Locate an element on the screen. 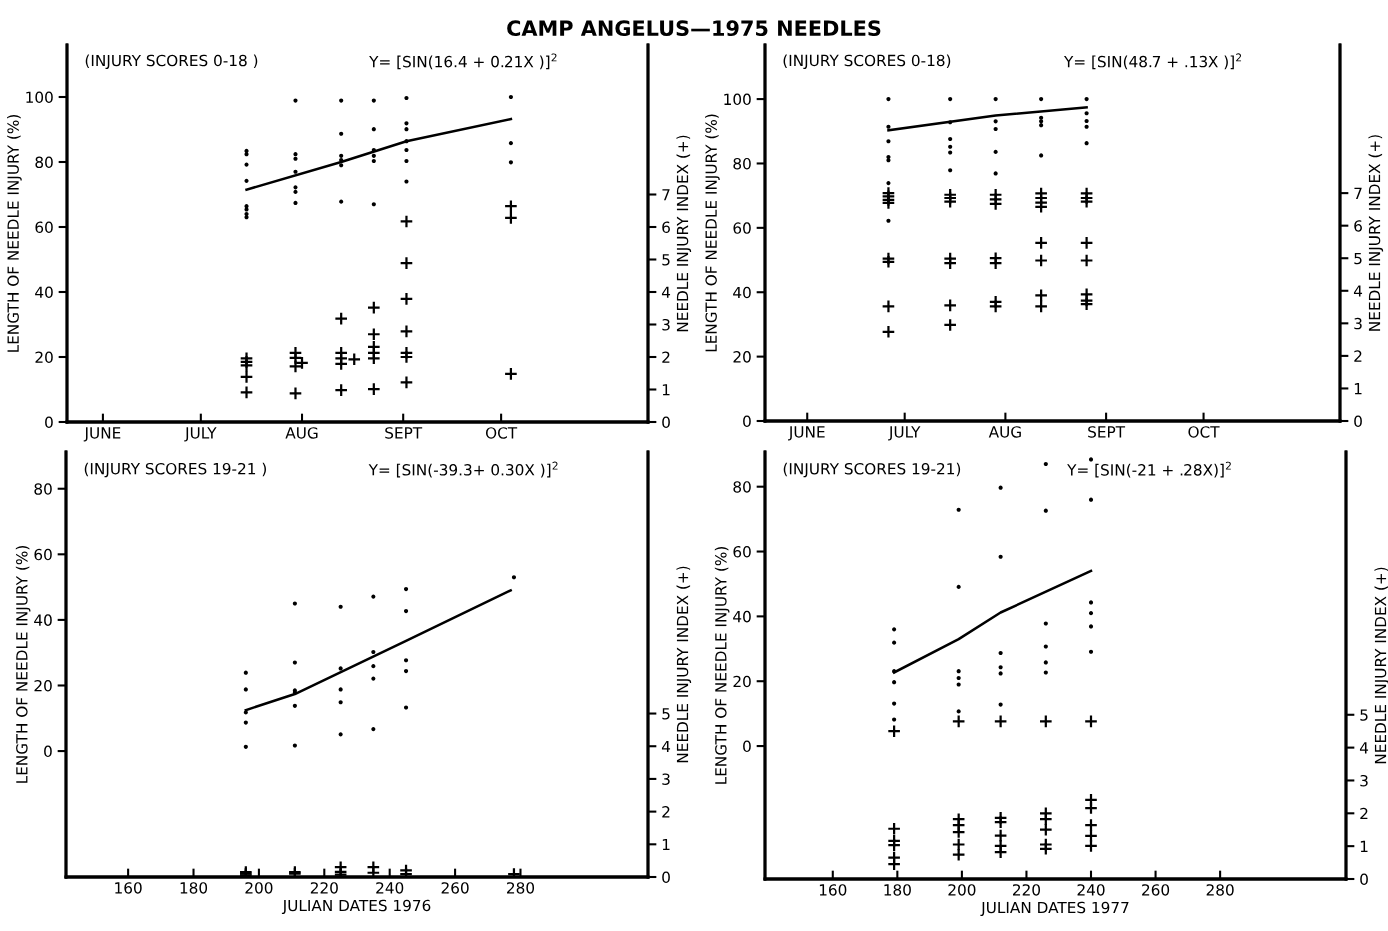 This screenshot has height=931, width=1388. annotation: Y= [SIN(48.7 + .13X )]$^{2}$ is located at coordinates (1152, 61).